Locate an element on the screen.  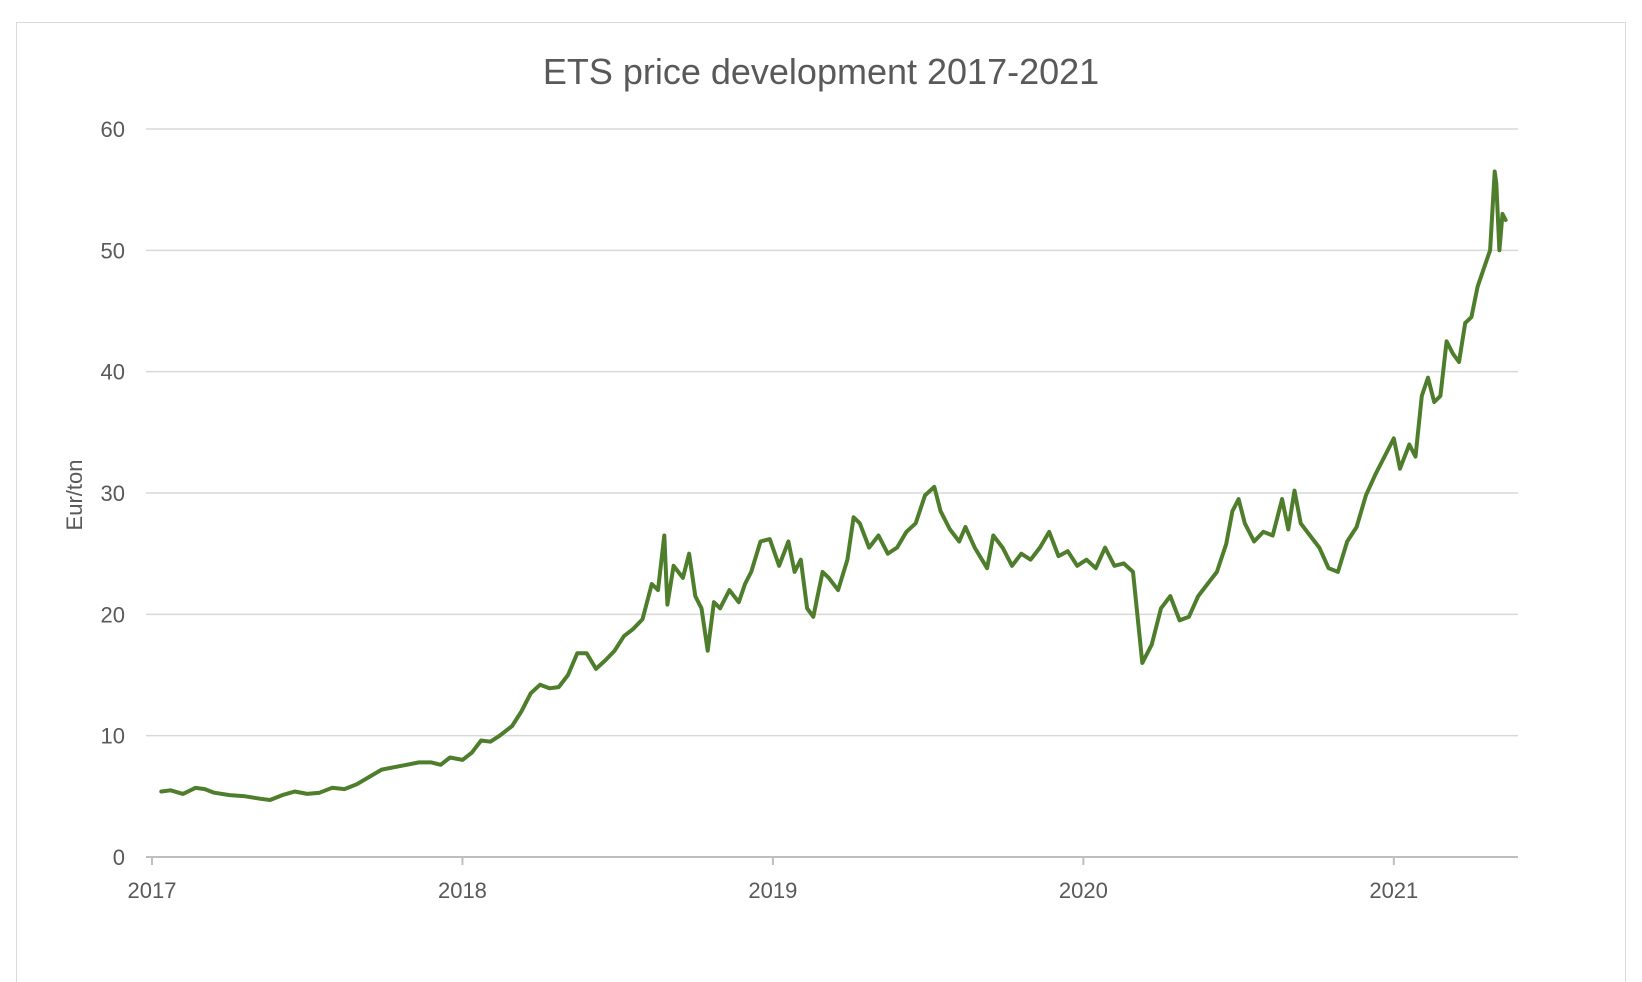
y-tick-label: 50 is located at coordinates (113, 250).